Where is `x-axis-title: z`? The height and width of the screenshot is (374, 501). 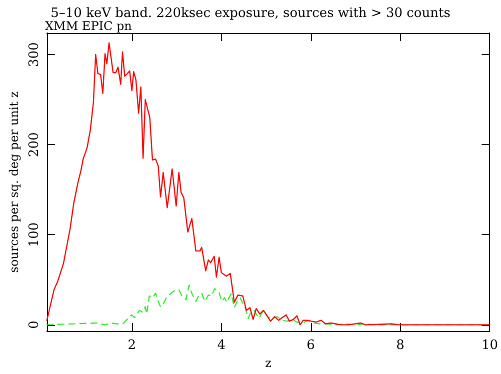 x-axis-title: z is located at coordinates (268, 363).